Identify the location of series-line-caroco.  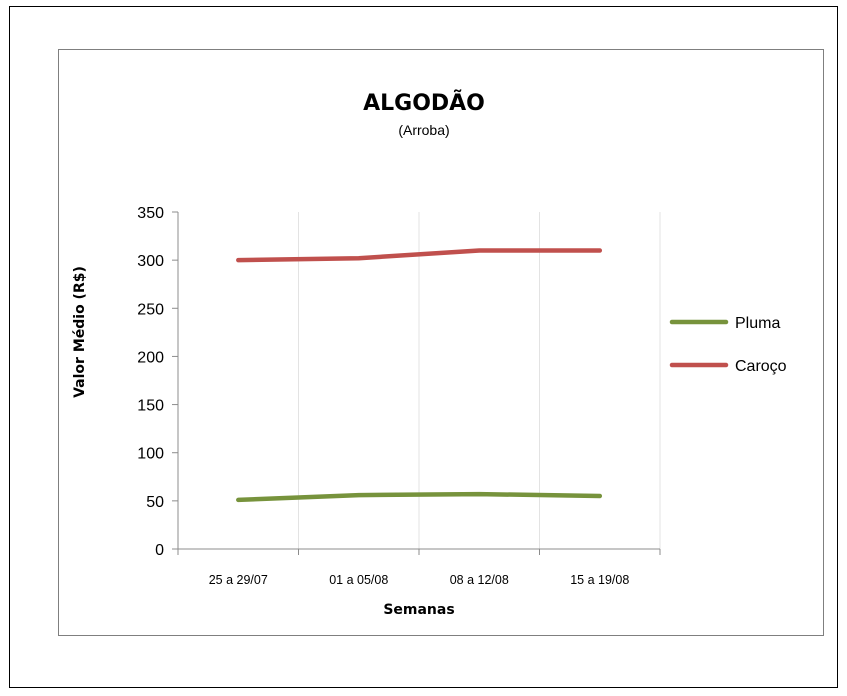
(419, 255).